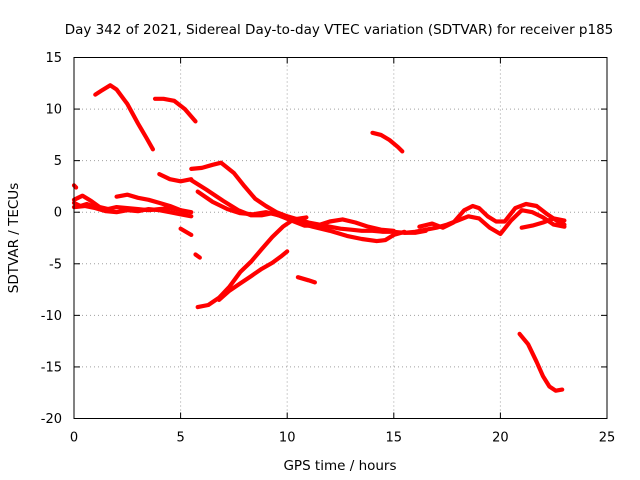 The image size is (640, 480). What do you see at coordinates (51, 367) in the screenshot?
I see `y-tick-label: -15` at bounding box center [51, 367].